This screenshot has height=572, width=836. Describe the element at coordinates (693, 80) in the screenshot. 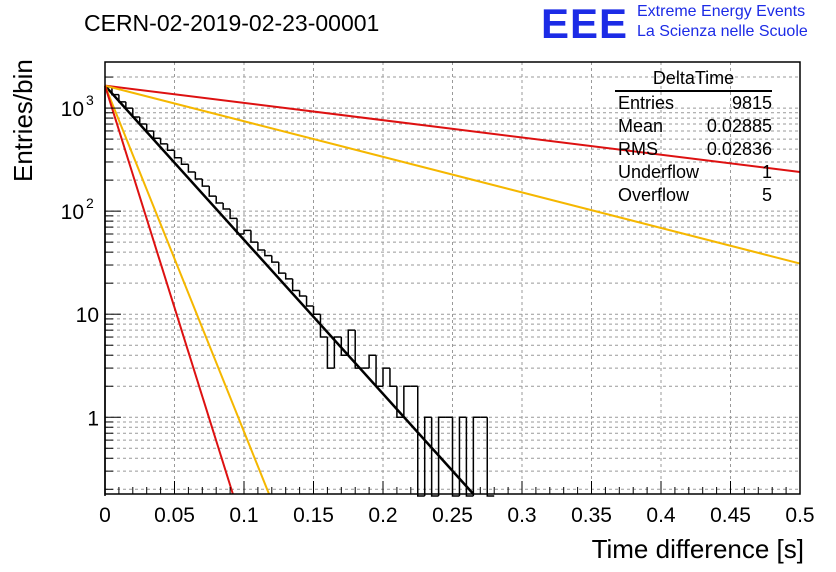

I see `stats-title: DeltaTime` at that location.